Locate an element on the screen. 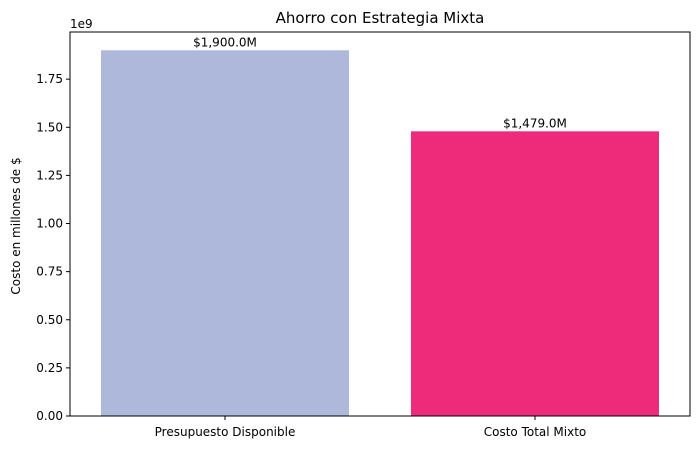  y-tick-label: 0.25 is located at coordinates (49, 368).